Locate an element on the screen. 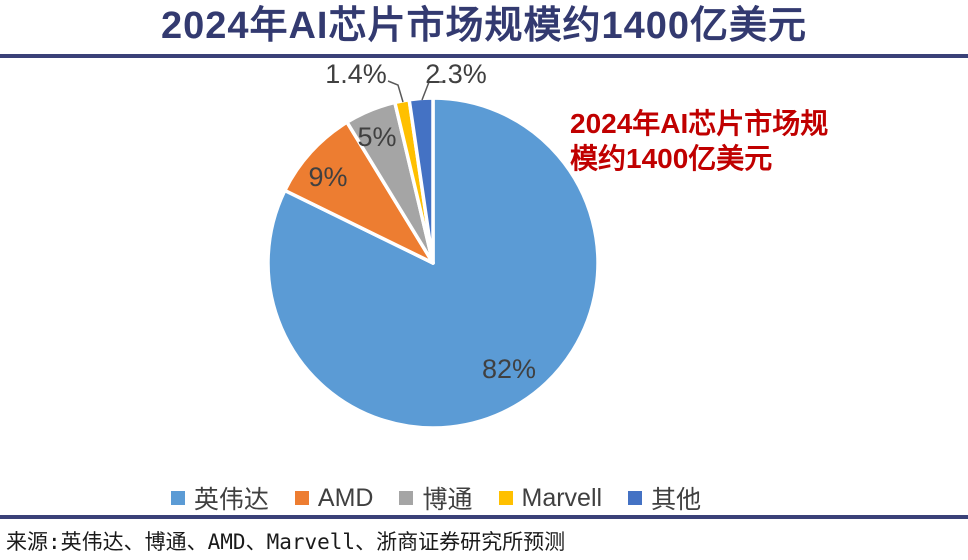 The width and height of the screenshot is (968, 560). pie-slice-others is located at coordinates (421, 180).